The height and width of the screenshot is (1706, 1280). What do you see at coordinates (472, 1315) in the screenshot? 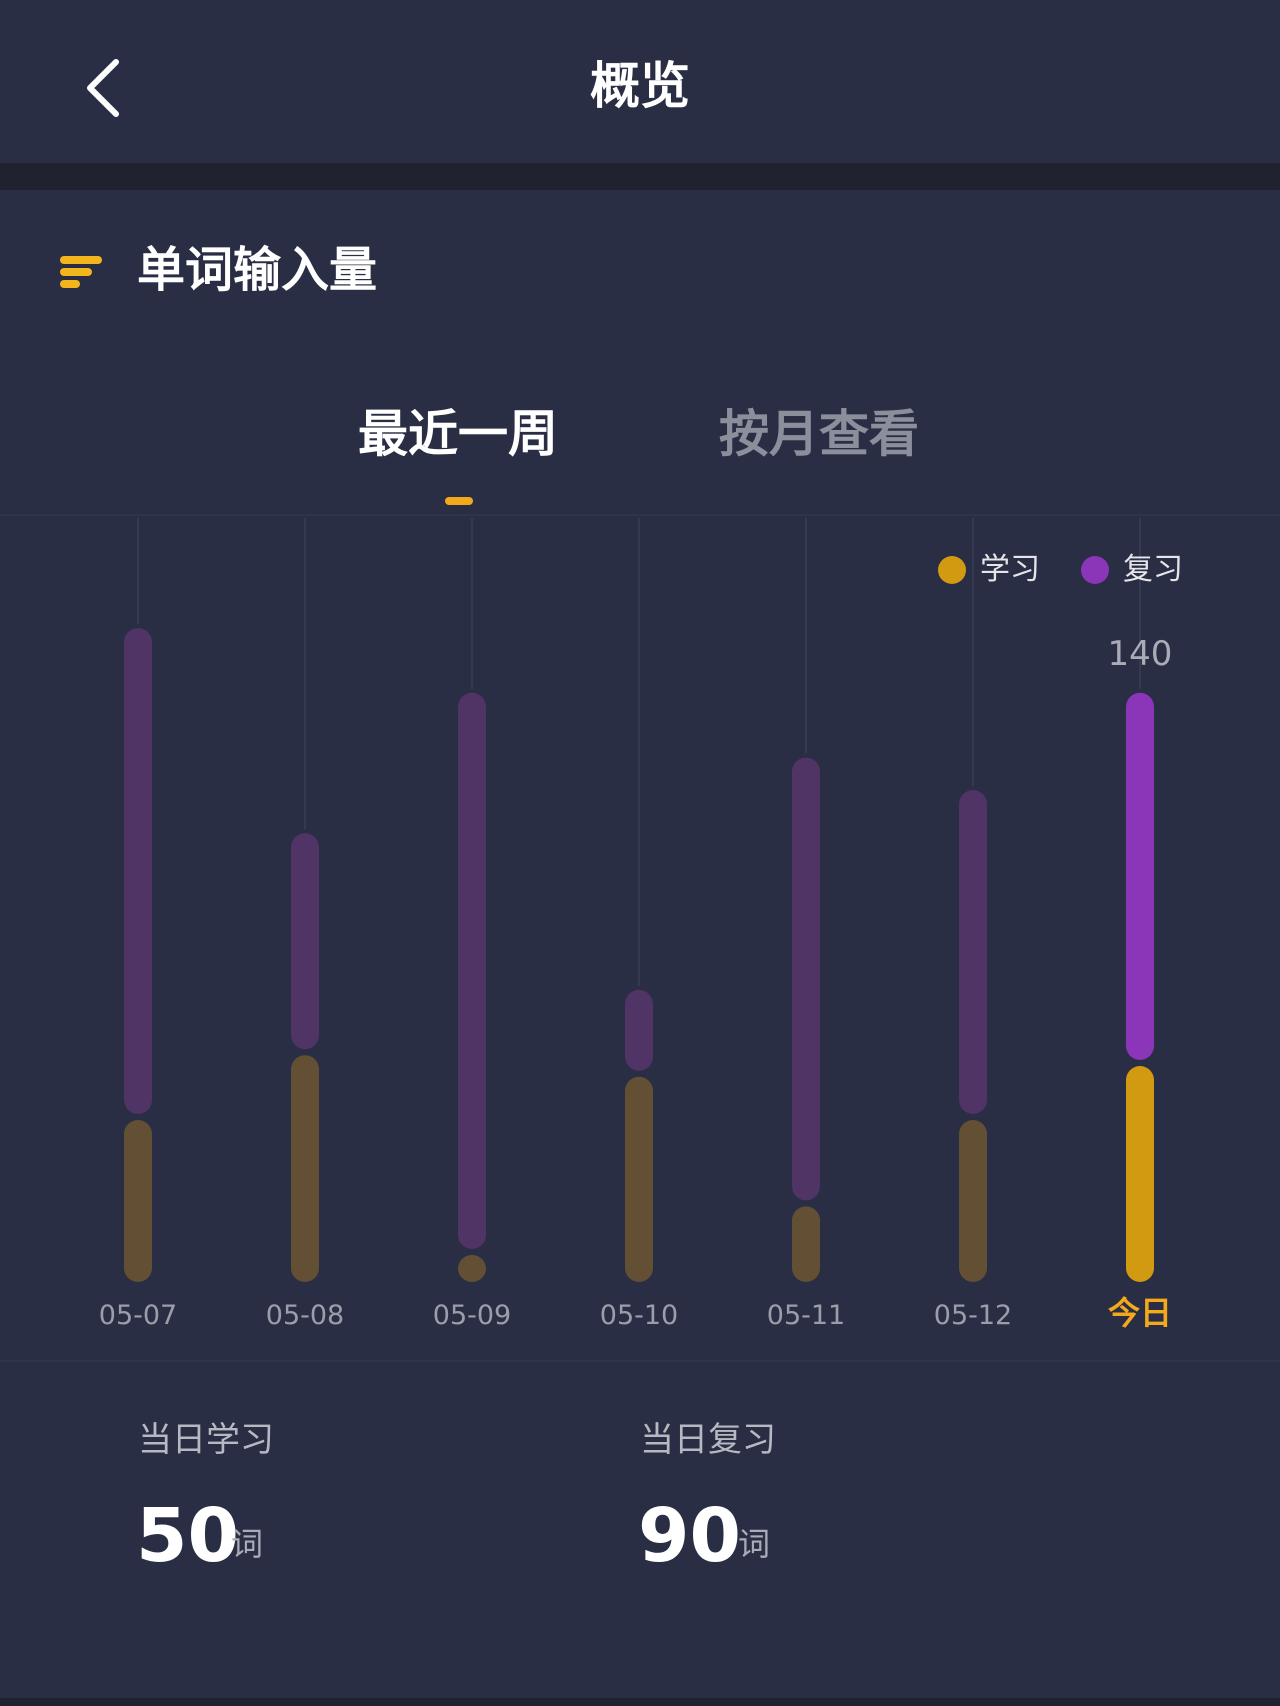
I see `x-tick-label-2: 05-09` at bounding box center [472, 1315].